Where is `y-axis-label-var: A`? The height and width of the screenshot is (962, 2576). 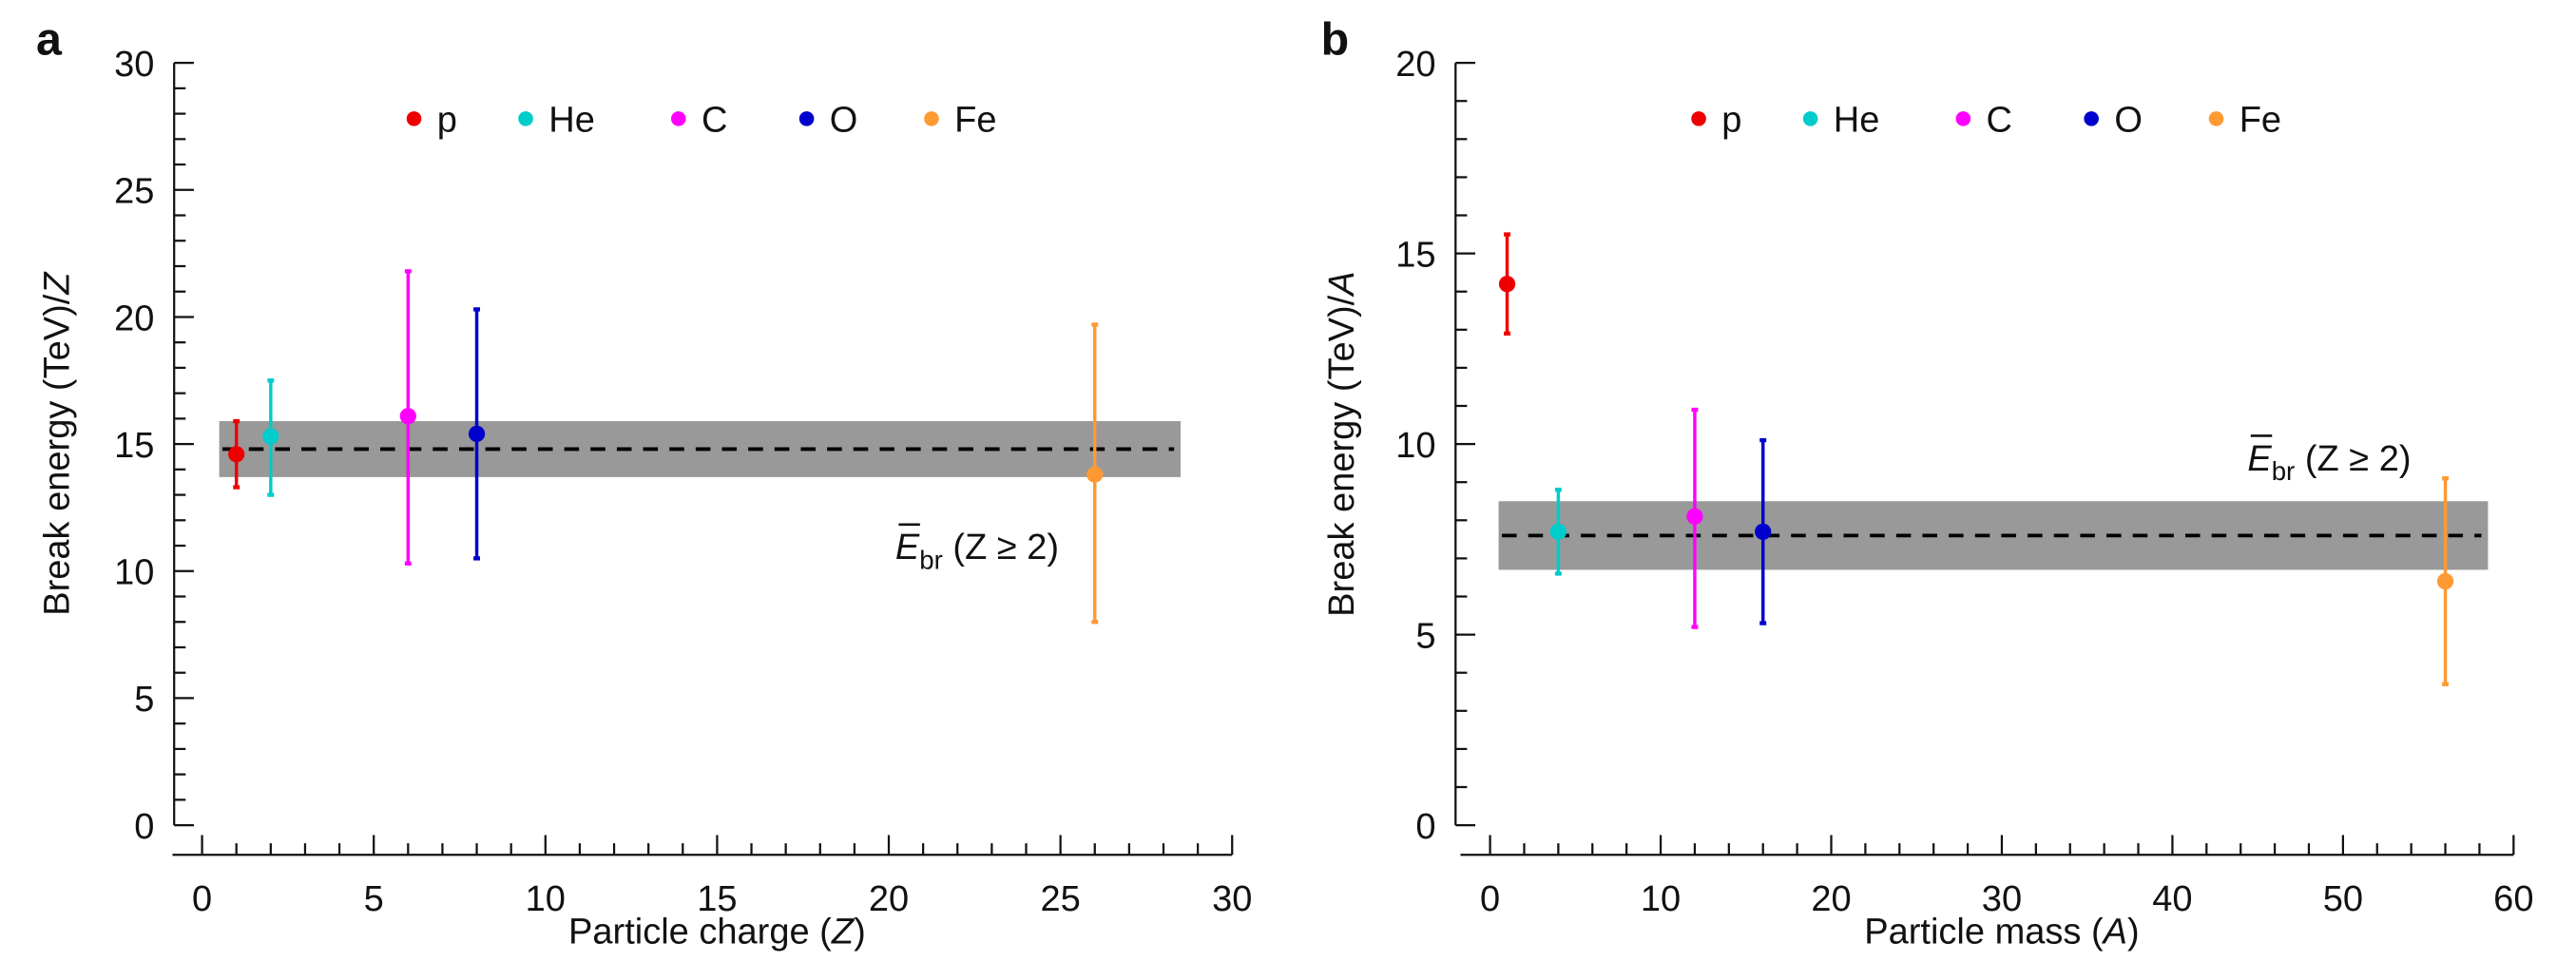 y-axis-label-var: A is located at coordinates (1342, 284).